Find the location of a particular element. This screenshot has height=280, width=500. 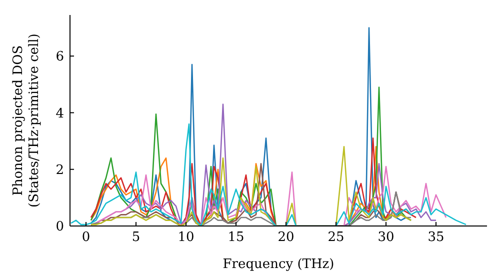

x-tick-label: 5 is located at coordinates (136, 238).